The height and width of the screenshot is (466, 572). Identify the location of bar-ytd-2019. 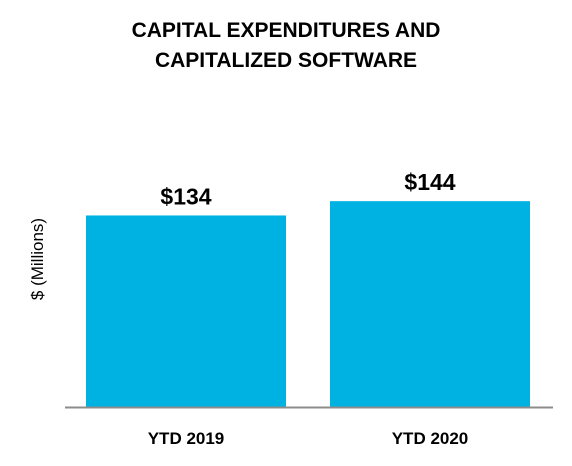
(186, 311).